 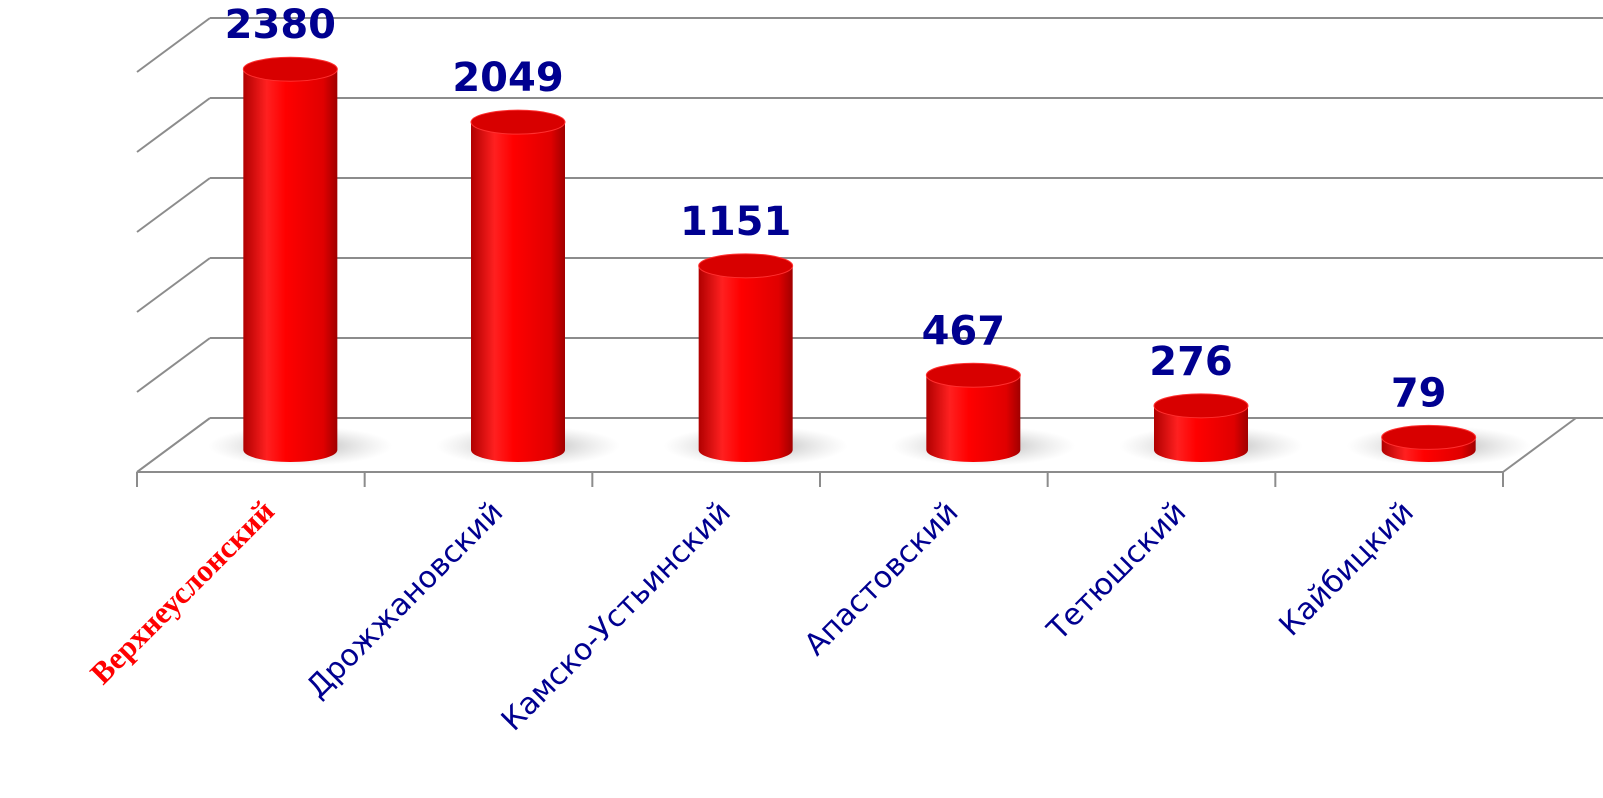 What do you see at coordinates (405, 600) in the screenshot?
I see `x-tick-label: Дрожжановский` at bounding box center [405, 600].